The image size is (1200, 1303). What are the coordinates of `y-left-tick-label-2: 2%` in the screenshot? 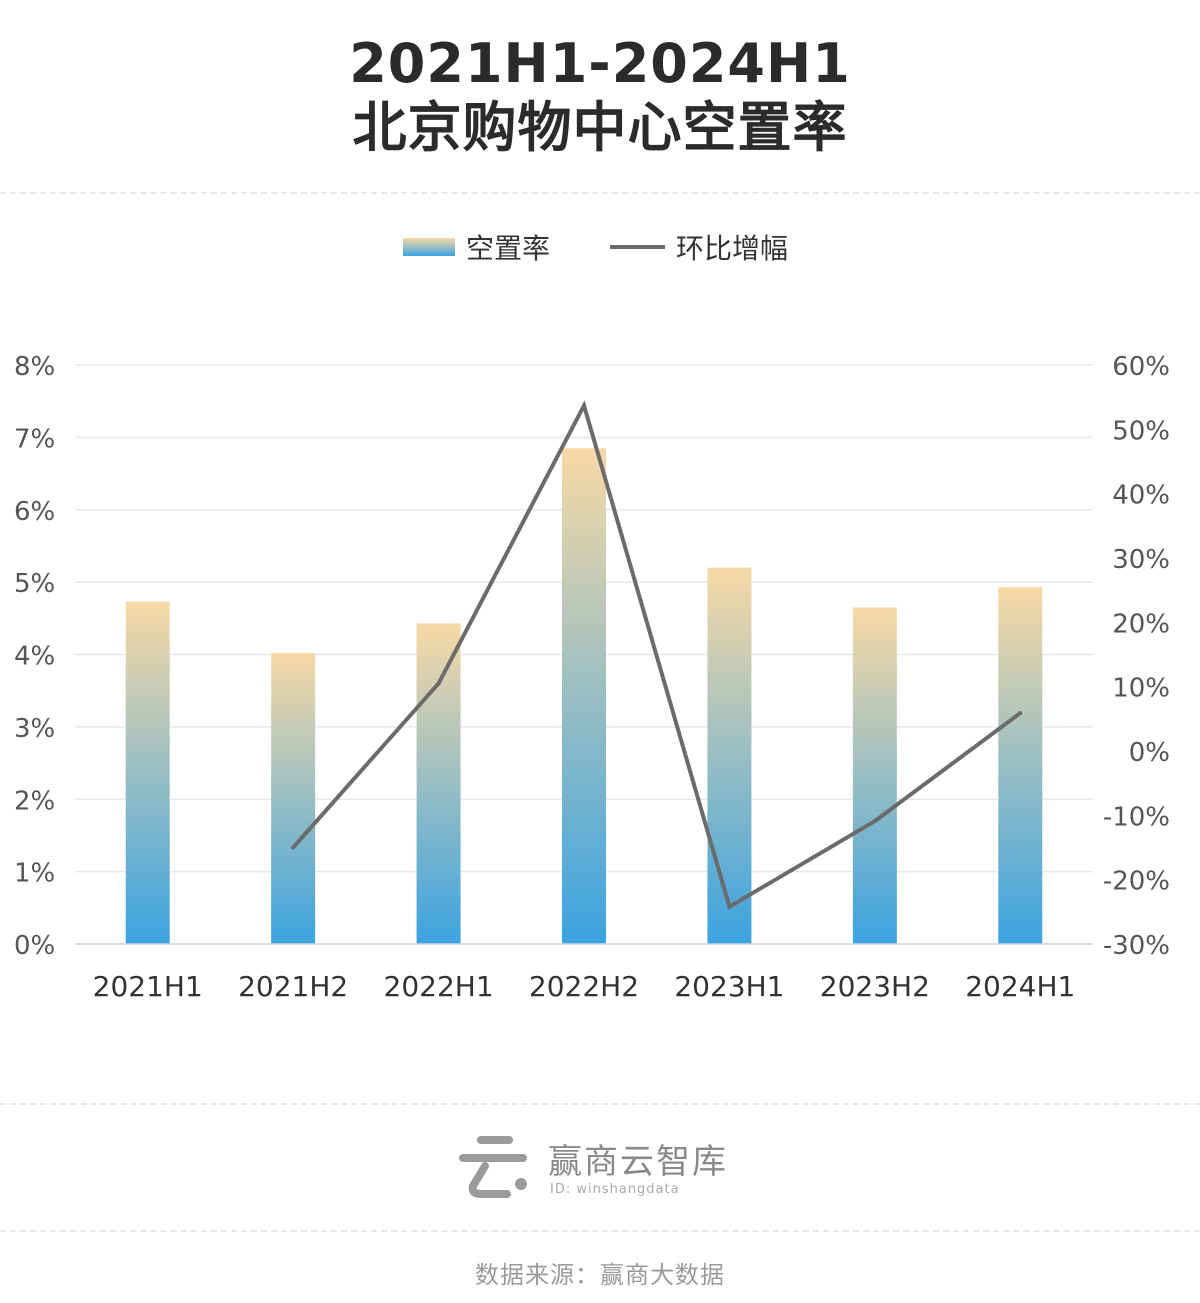 It's located at (34, 801).